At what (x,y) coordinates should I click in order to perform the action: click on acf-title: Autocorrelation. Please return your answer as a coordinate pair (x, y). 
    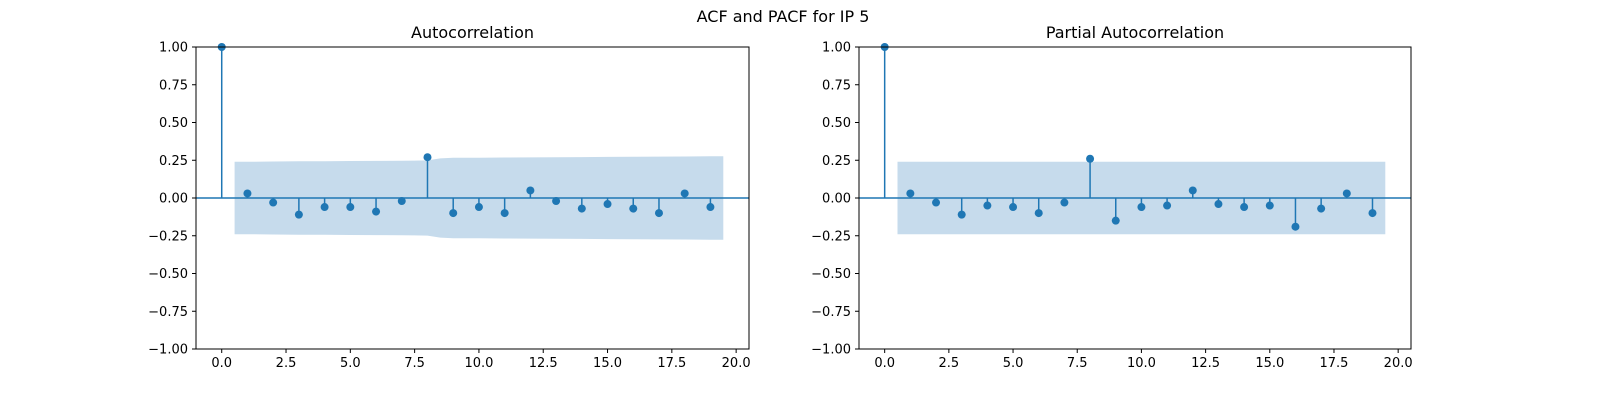
    Looking at the image, I should click on (472, 32).